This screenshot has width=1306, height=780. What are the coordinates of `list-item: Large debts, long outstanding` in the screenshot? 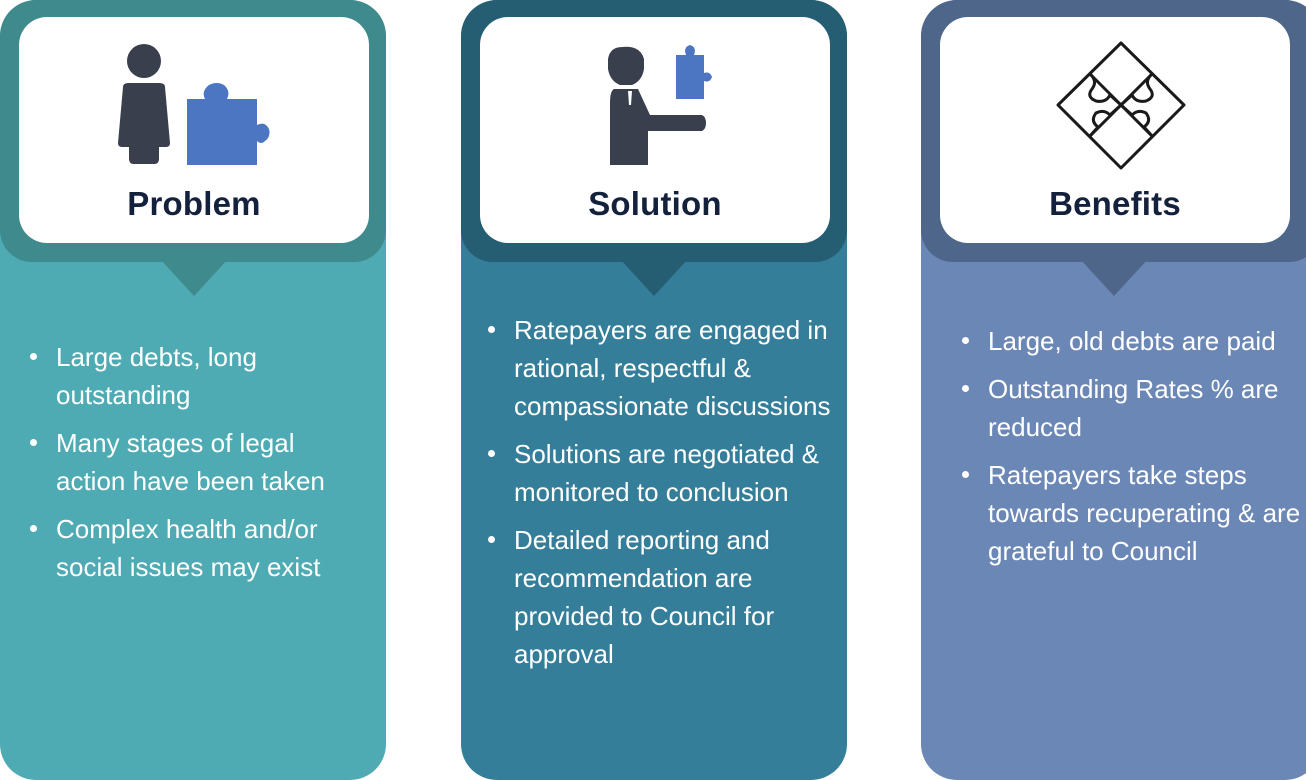 It's located at (200, 376).